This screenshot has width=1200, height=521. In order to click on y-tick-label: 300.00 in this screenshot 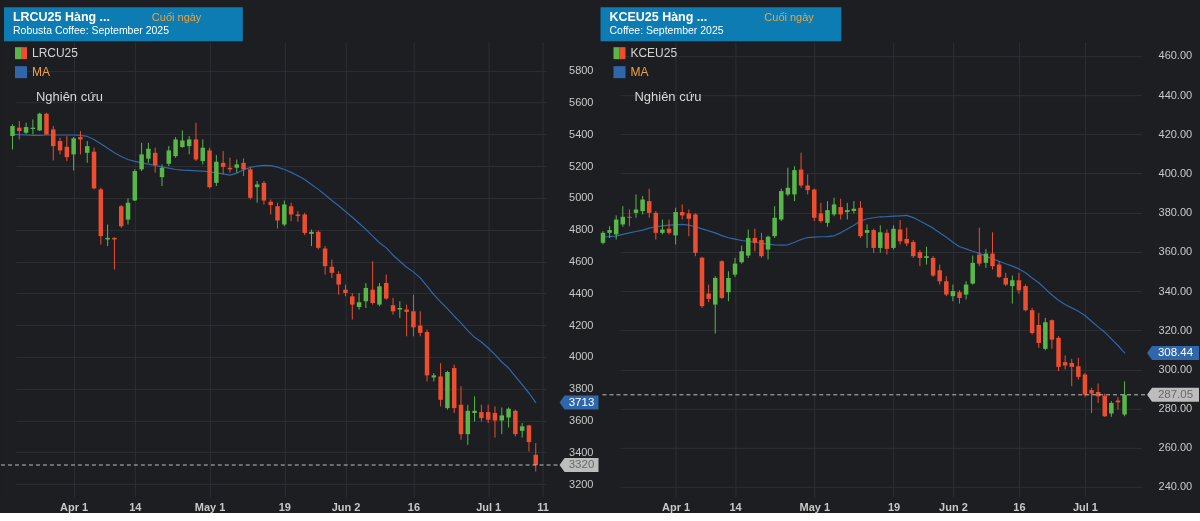, I will do `click(1175, 368)`.